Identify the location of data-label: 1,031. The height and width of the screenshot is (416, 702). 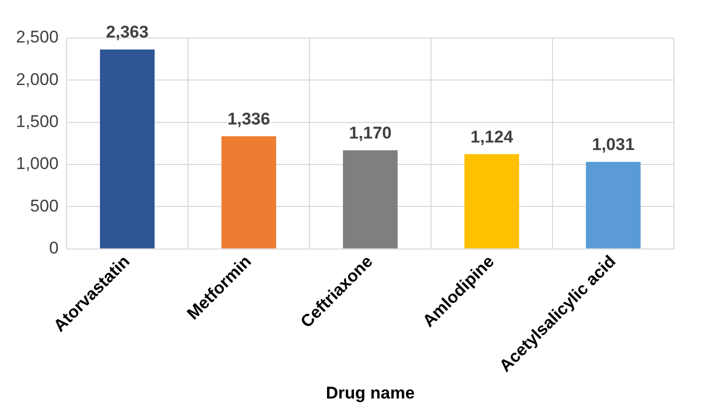
(613, 144).